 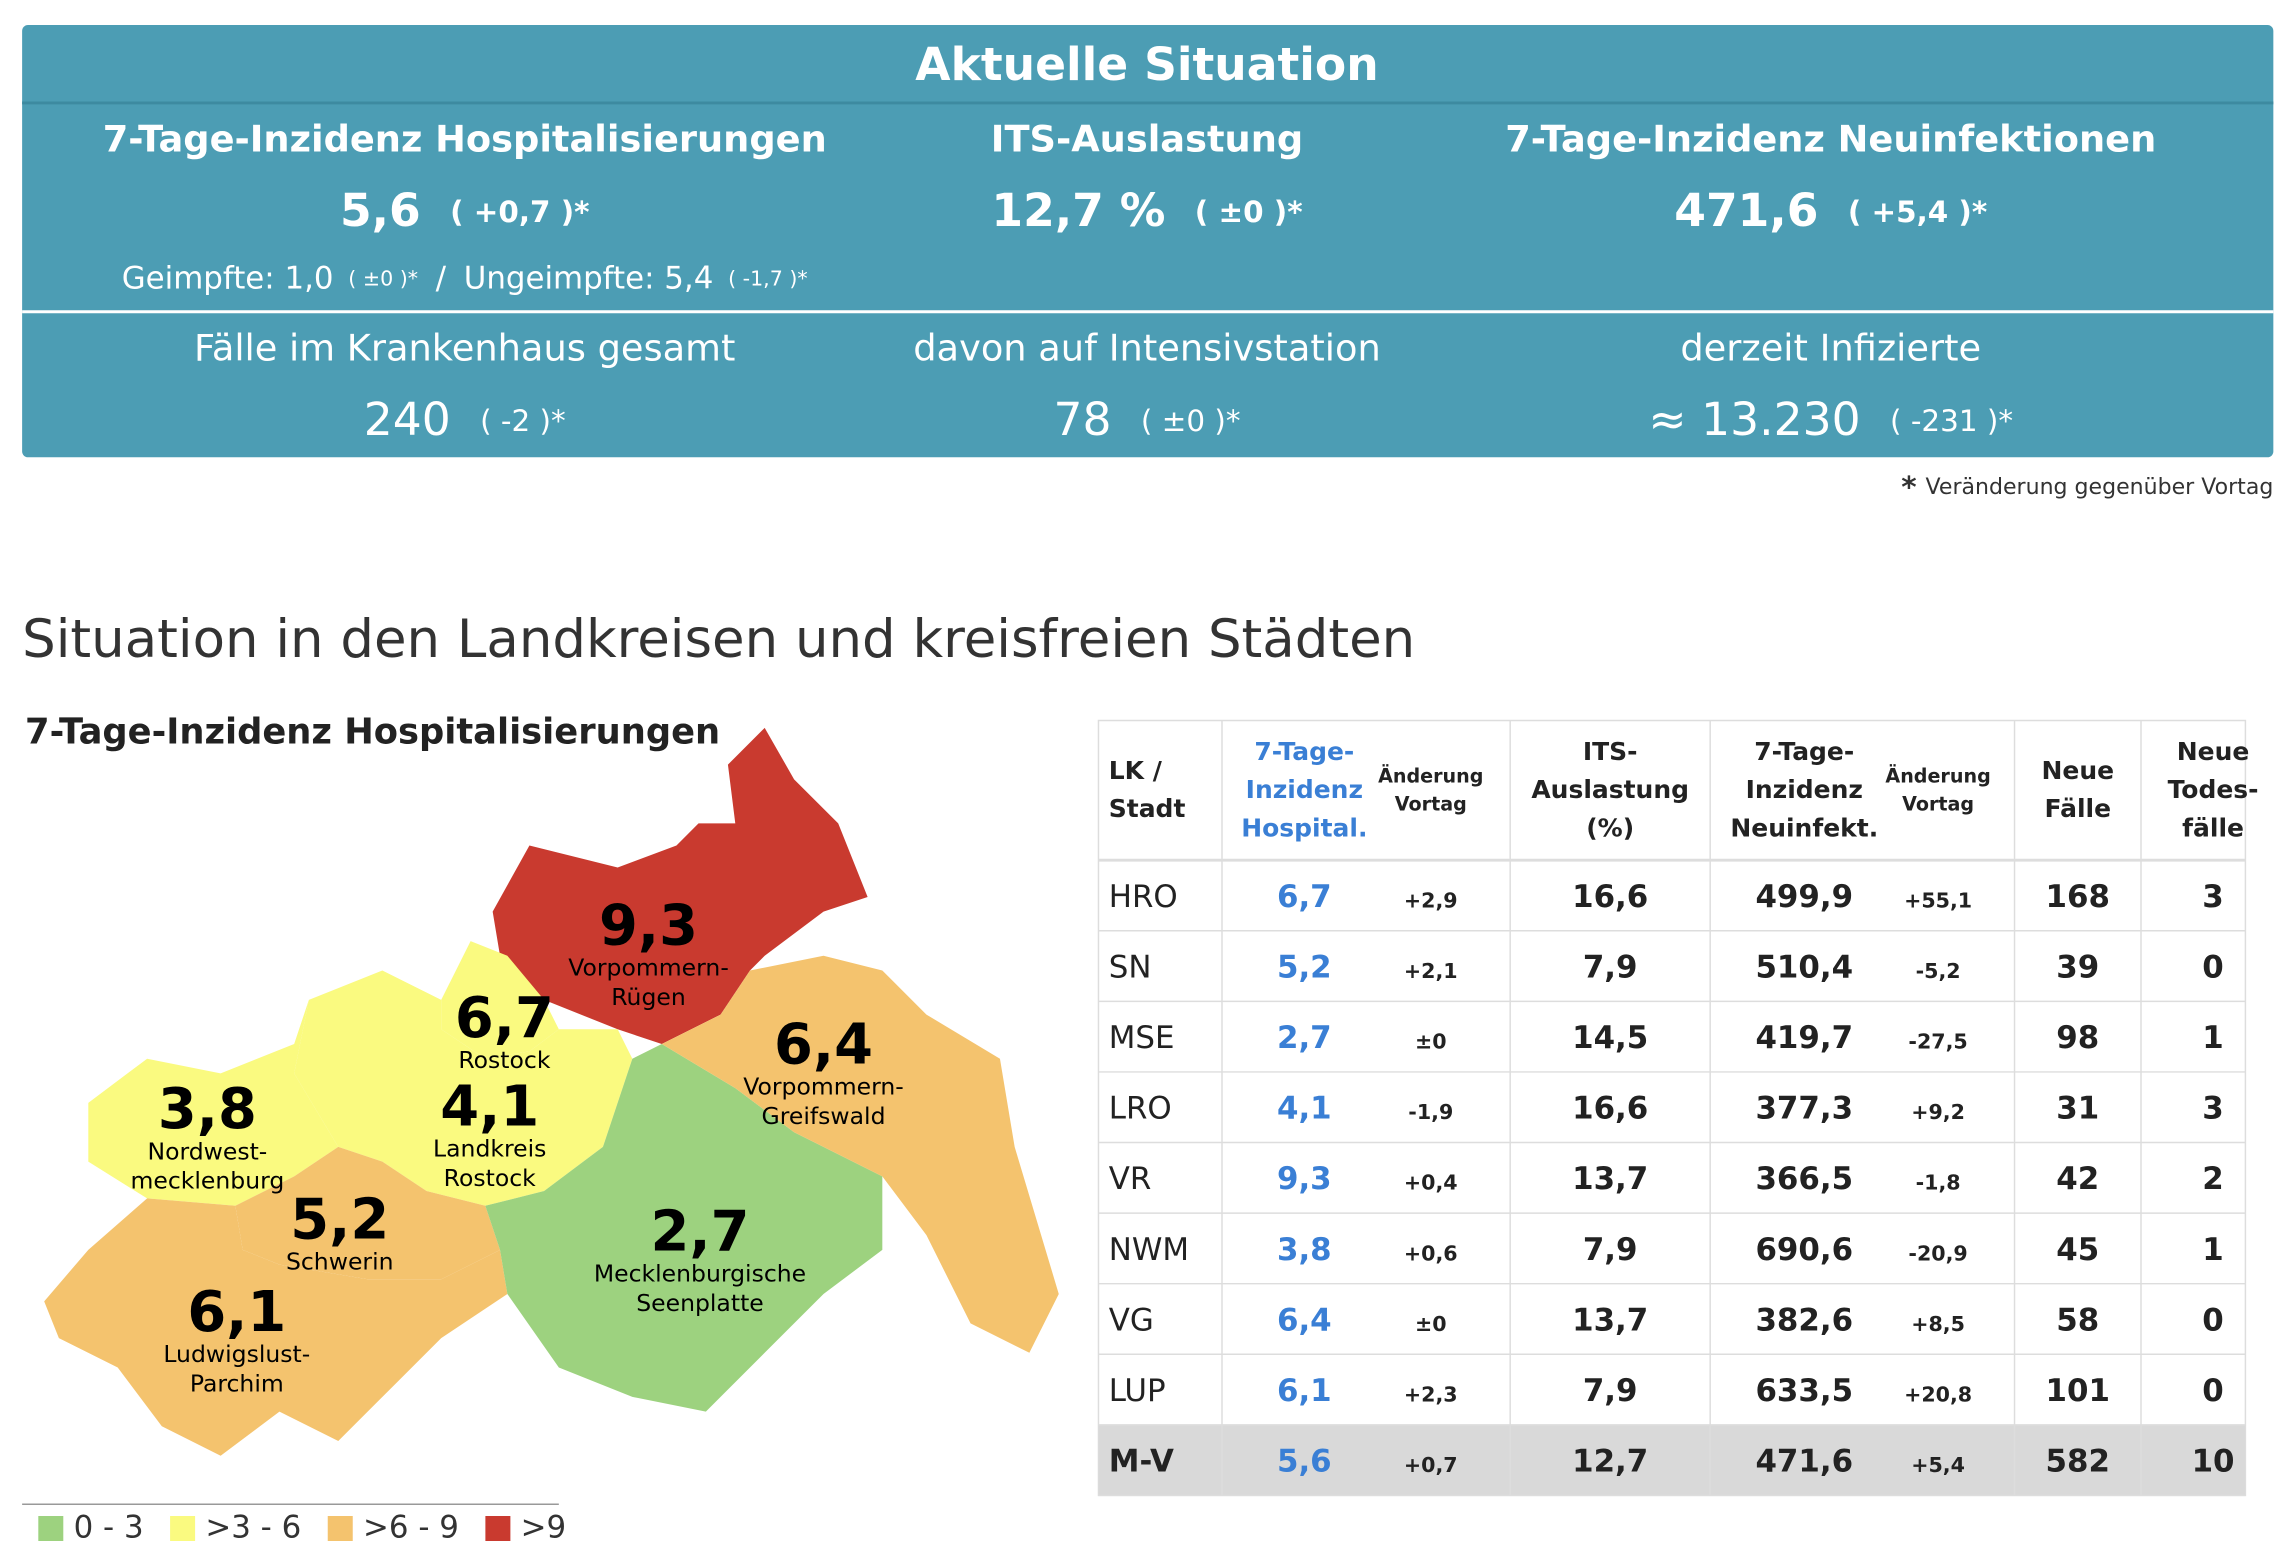 I want to click on table-cell: 9,3, so click(x=1304, y=1179).